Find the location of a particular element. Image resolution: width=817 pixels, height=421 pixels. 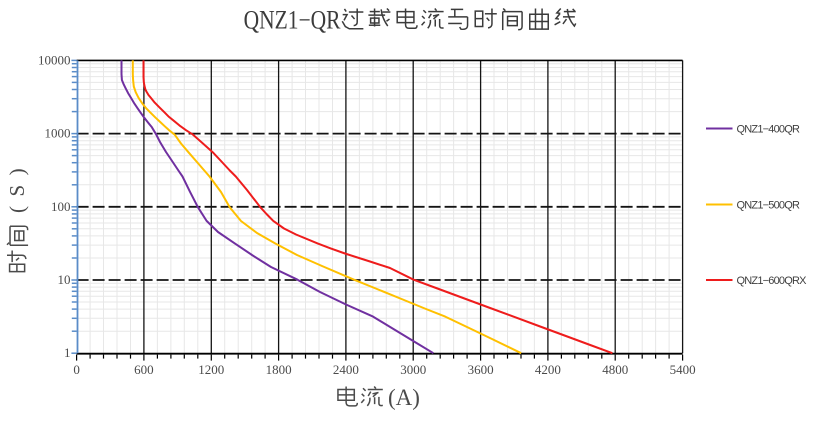

svg-text: 5400 is located at coordinates (683, 369).